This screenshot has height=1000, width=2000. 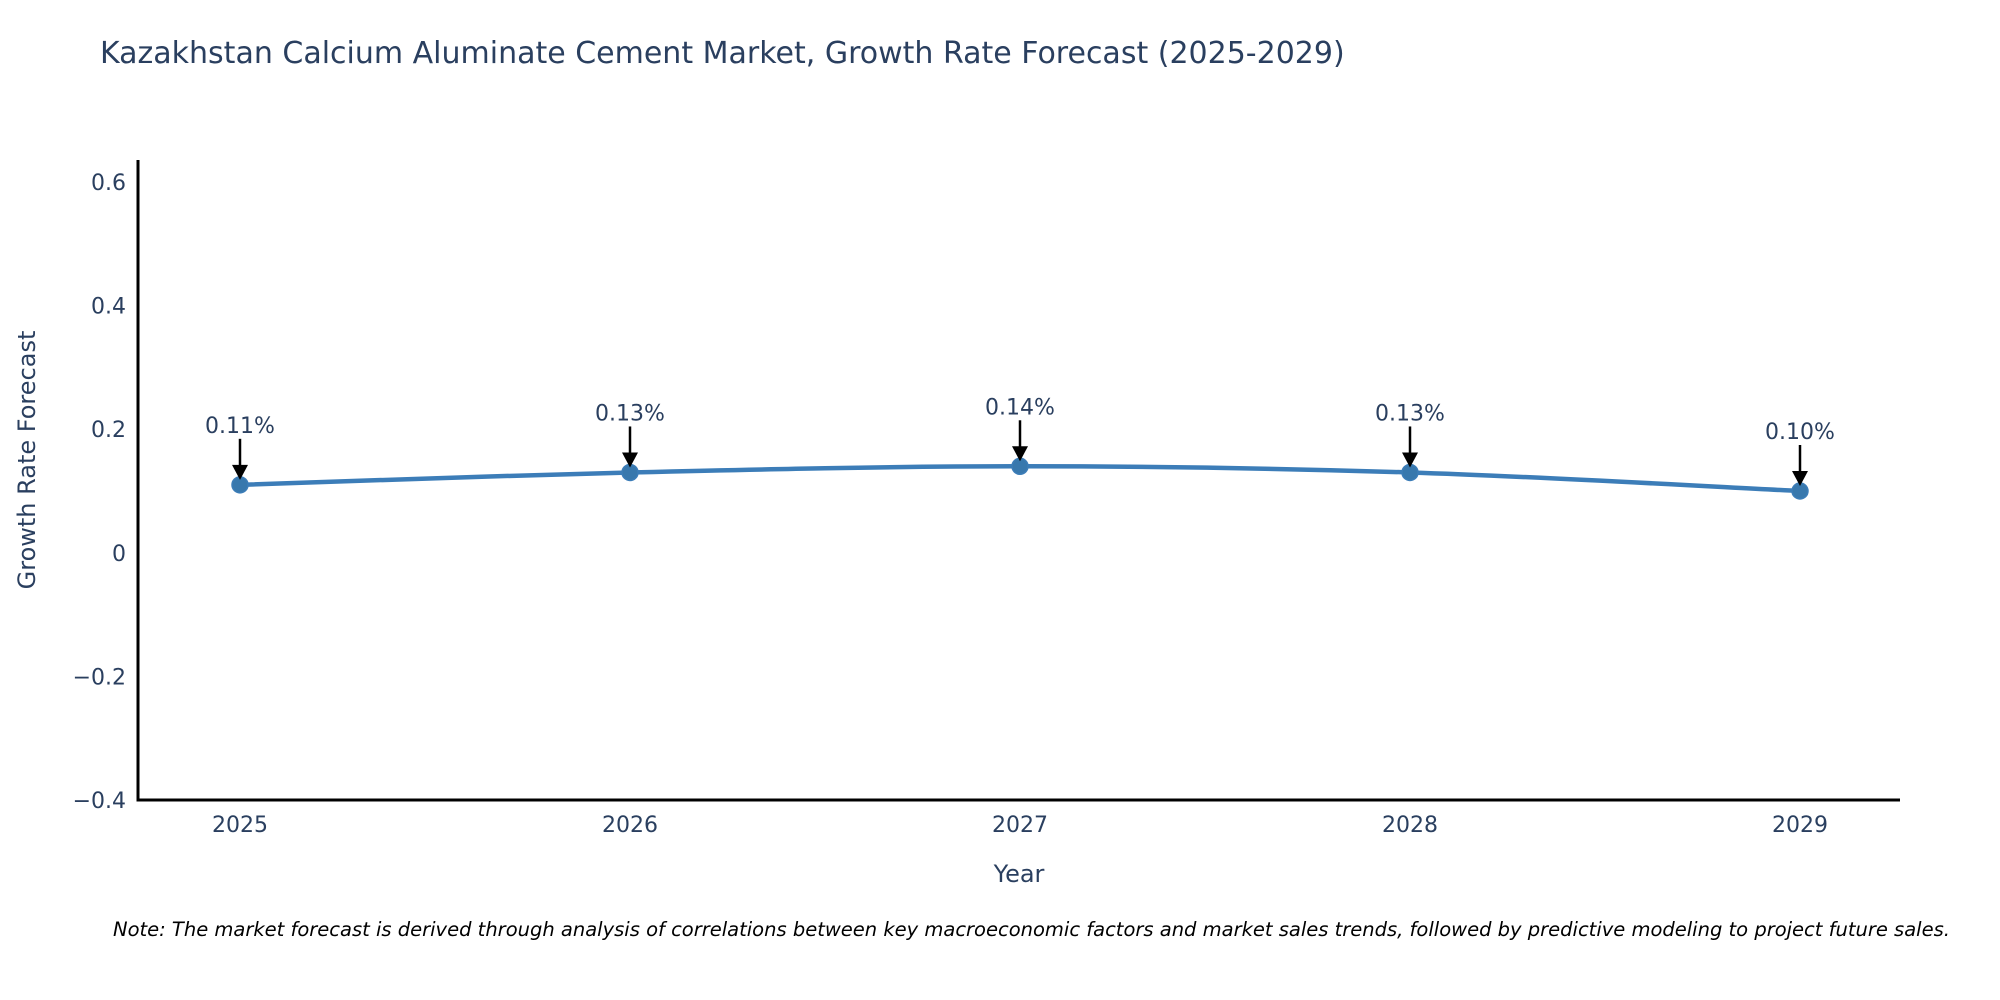 What do you see at coordinates (108, 430) in the screenshot?
I see `y-tick-label: 0.2` at bounding box center [108, 430].